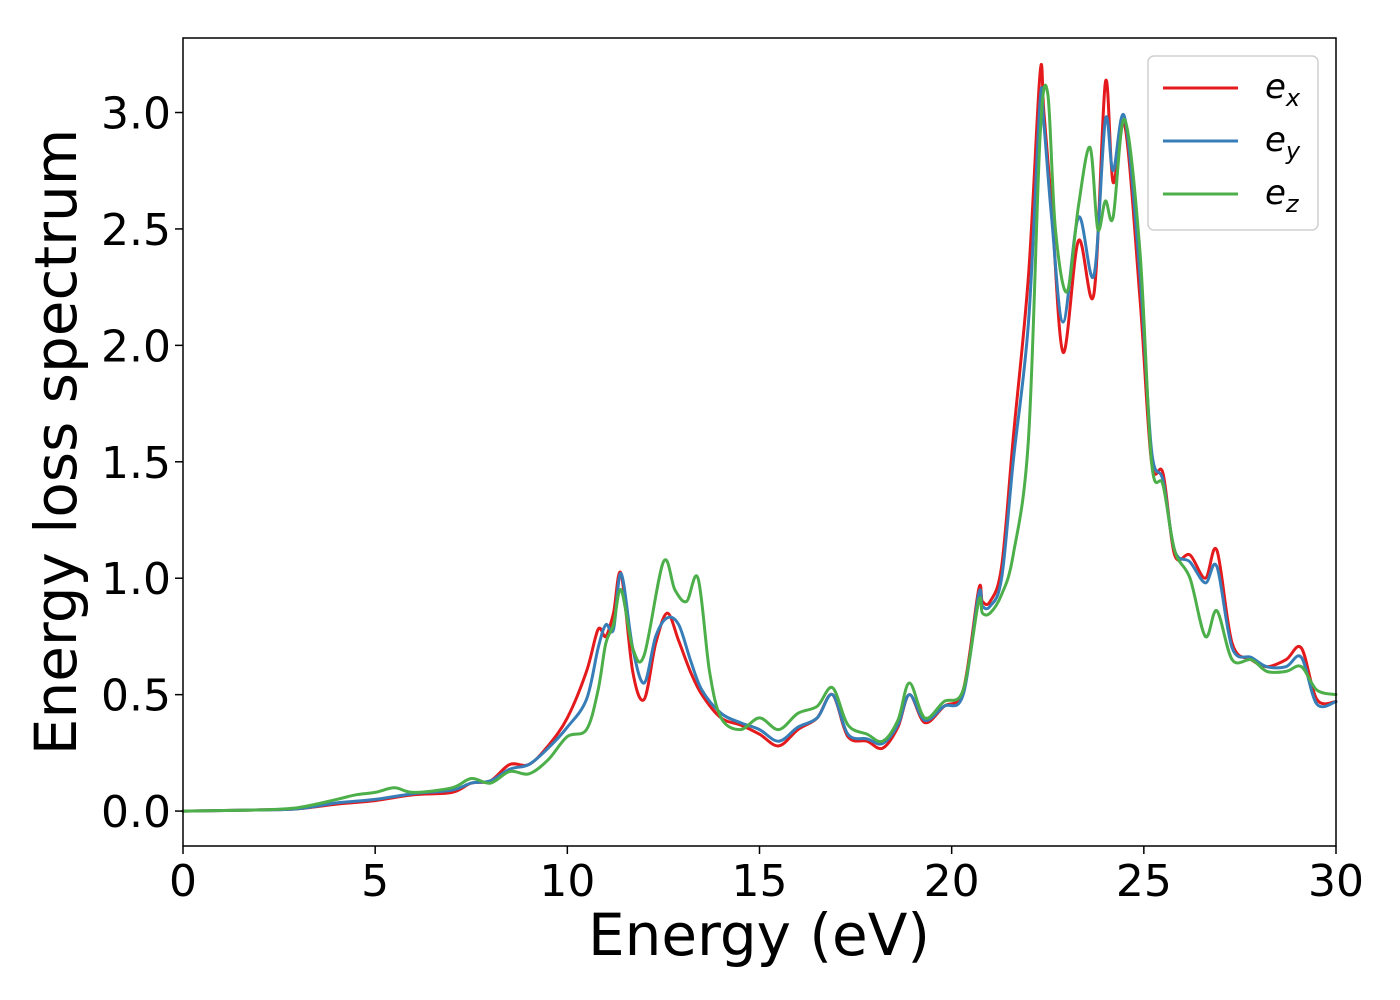 The image size is (1400, 1000). Describe the element at coordinates (56, 442) in the screenshot. I see `y-axis-title: Energy loss spectrum` at that location.